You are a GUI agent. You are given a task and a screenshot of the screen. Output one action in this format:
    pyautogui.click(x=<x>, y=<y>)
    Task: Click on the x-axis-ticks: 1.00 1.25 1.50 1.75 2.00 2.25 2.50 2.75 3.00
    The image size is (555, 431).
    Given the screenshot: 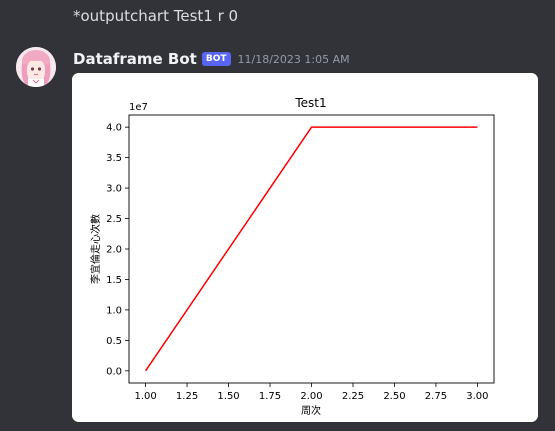 What is the action you would take?
    pyautogui.click(x=311, y=392)
    